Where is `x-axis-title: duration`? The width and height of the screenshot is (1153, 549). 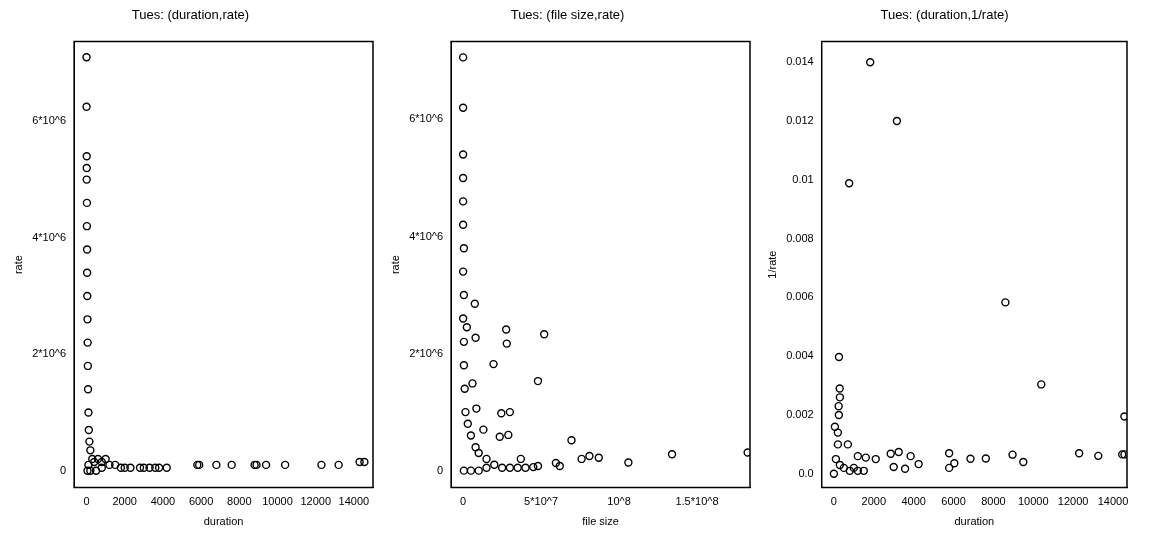
x-axis-title: duration is located at coordinates (974, 521).